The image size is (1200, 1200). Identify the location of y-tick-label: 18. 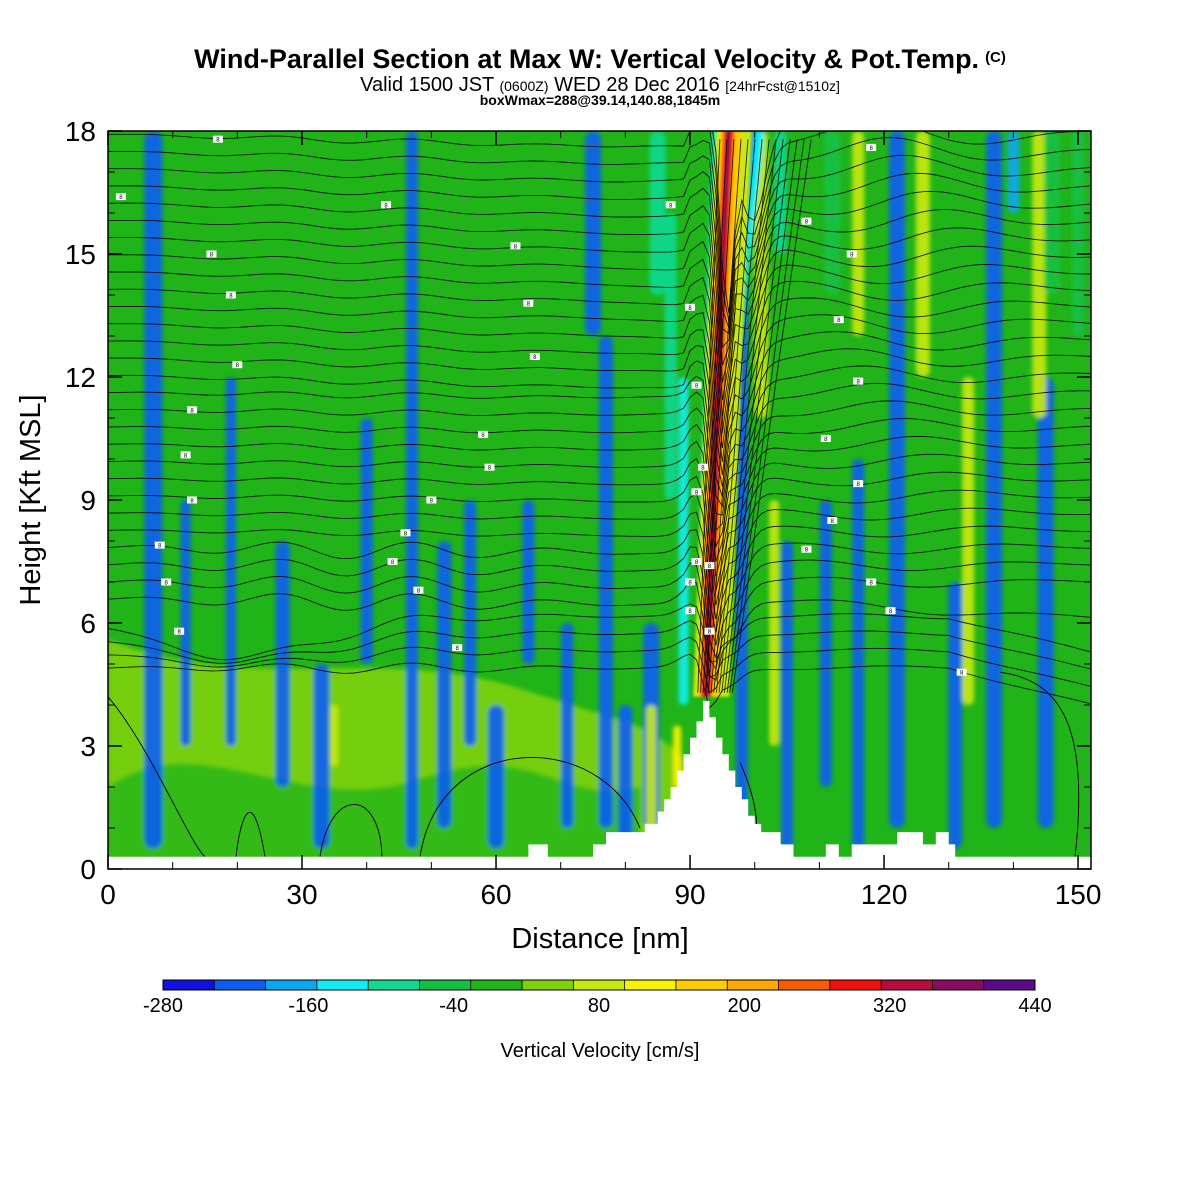
(80, 131).